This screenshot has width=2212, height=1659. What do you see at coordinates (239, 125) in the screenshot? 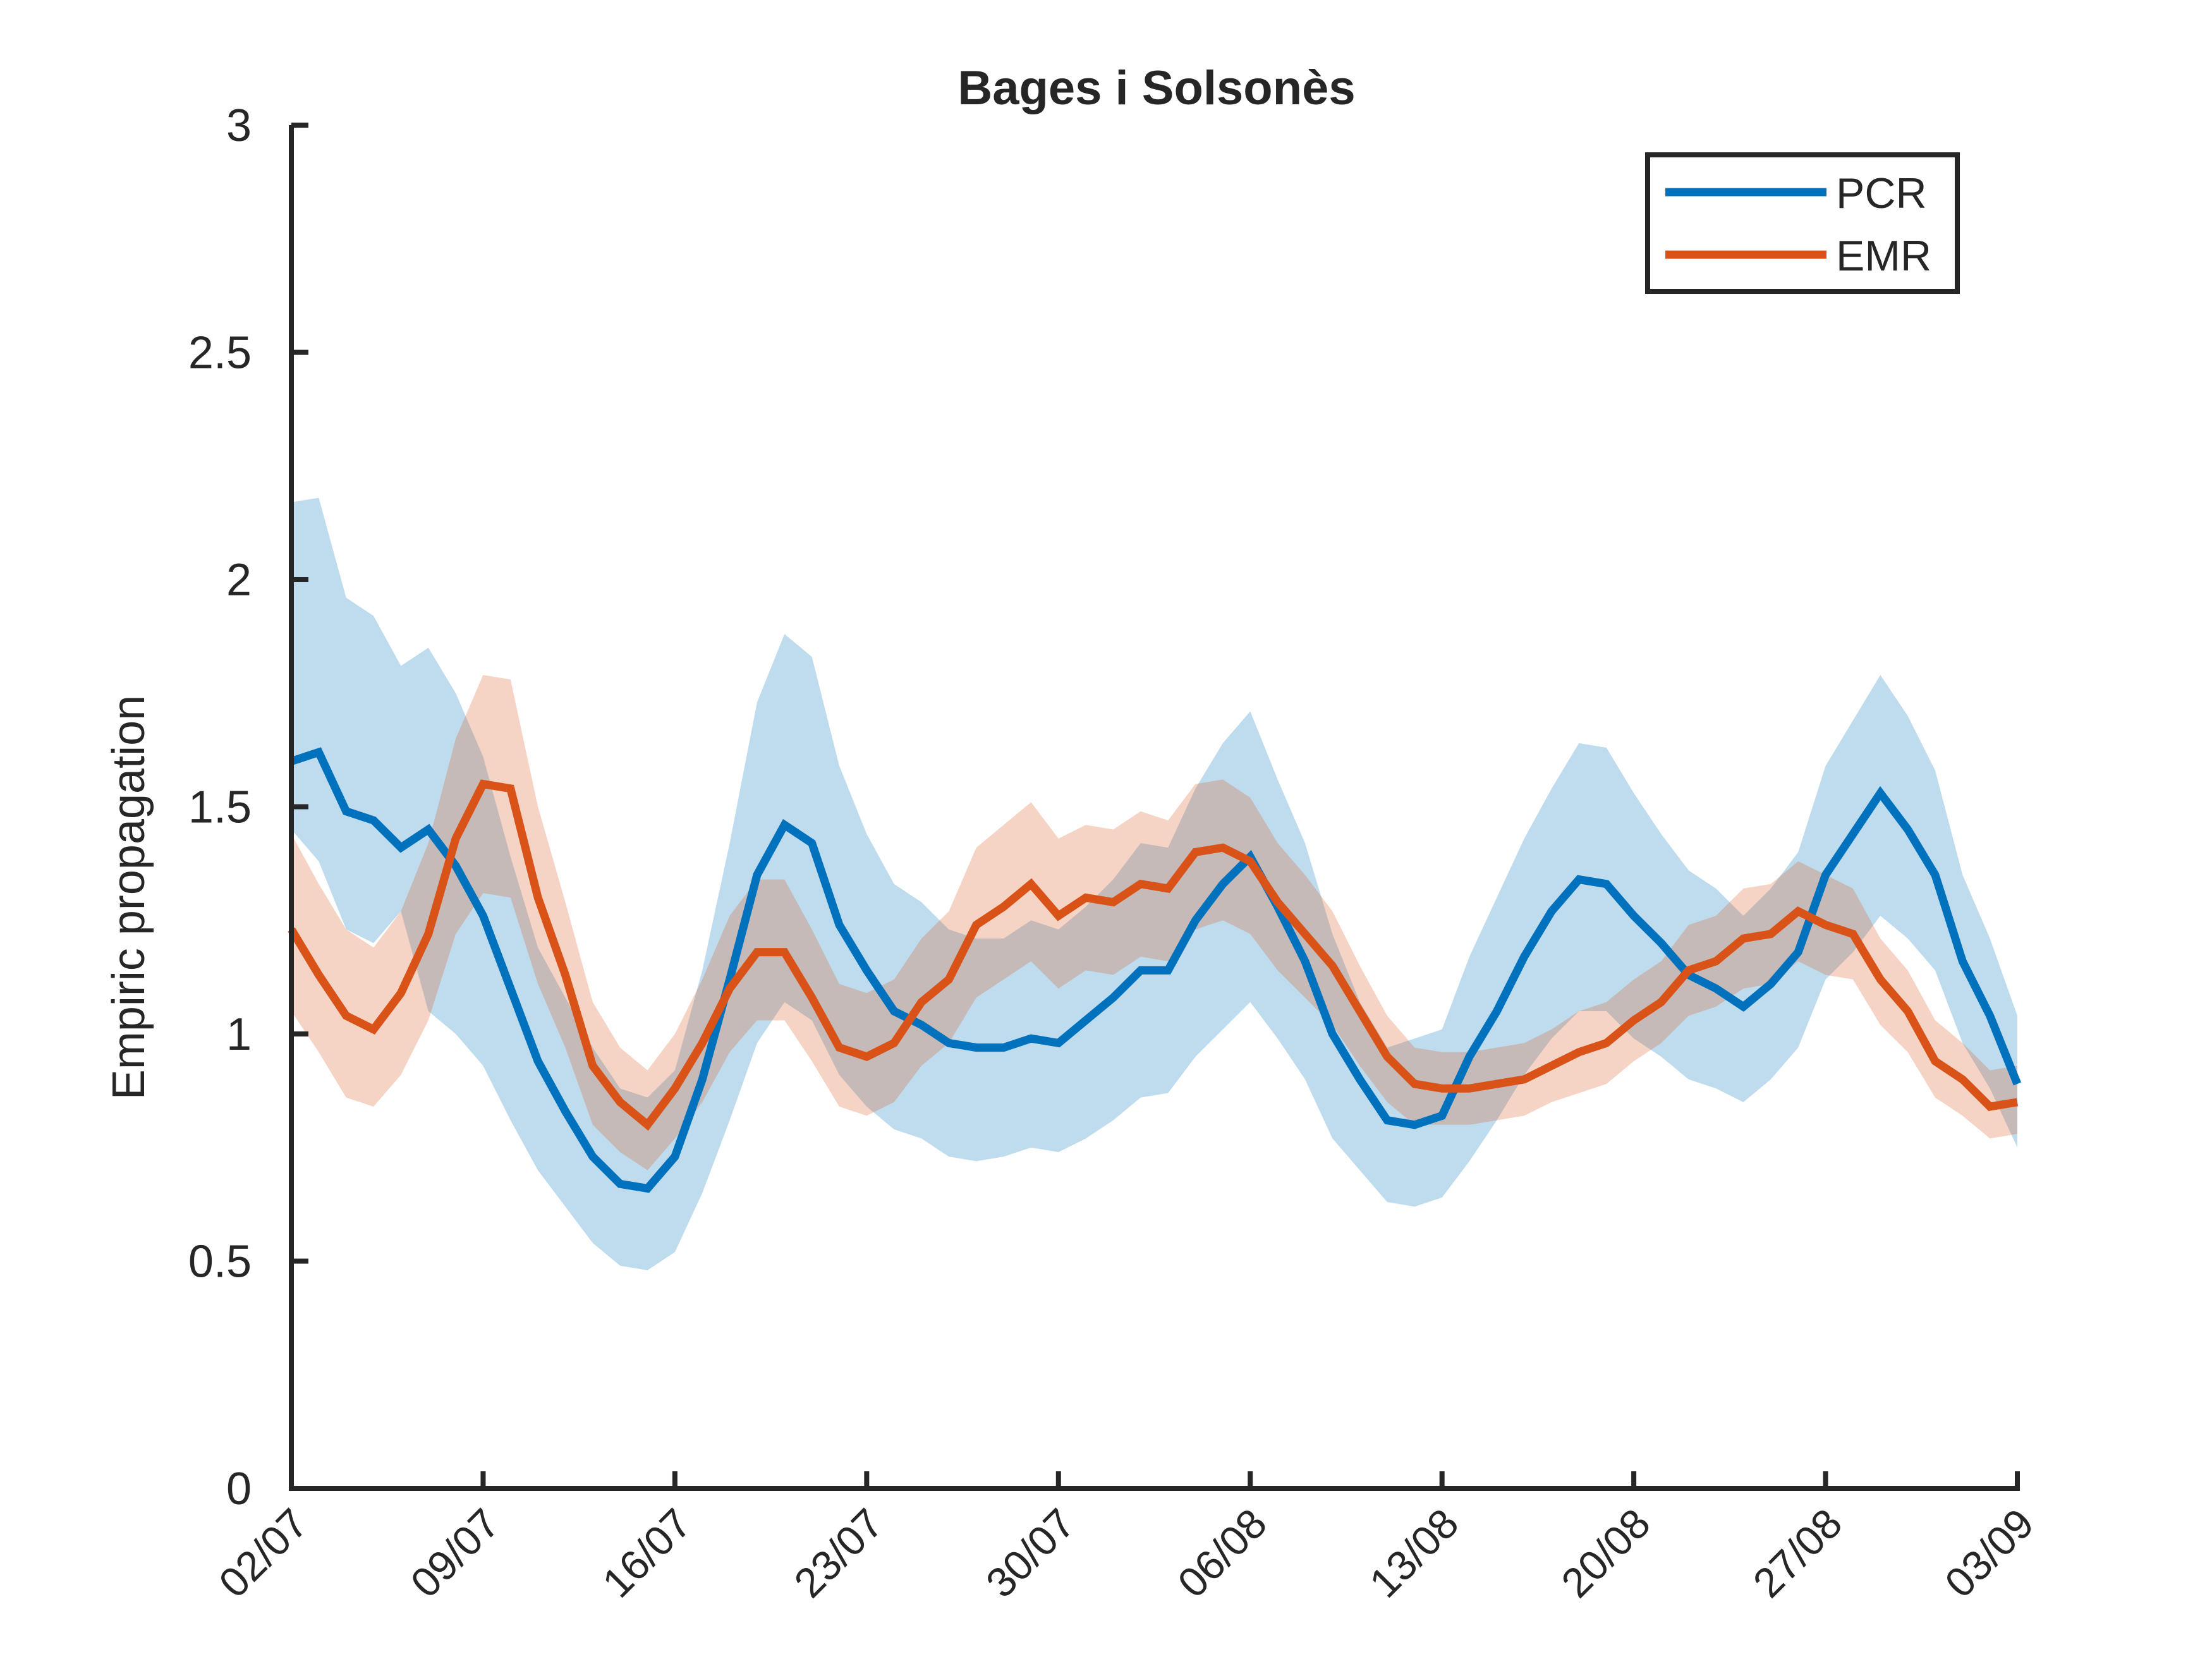
I see `y-tick-label: 3` at bounding box center [239, 125].